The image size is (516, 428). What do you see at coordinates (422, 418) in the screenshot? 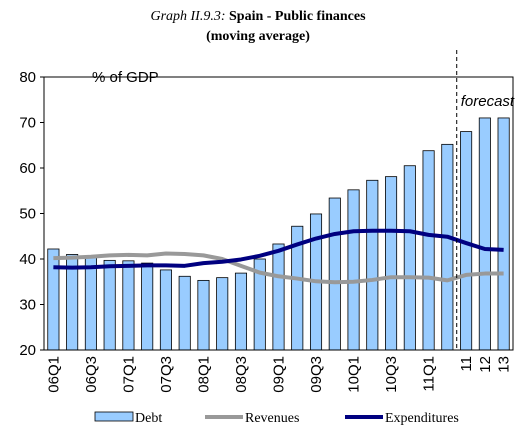
I see `legend-label: Expenditures` at bounding box center [422, 418].